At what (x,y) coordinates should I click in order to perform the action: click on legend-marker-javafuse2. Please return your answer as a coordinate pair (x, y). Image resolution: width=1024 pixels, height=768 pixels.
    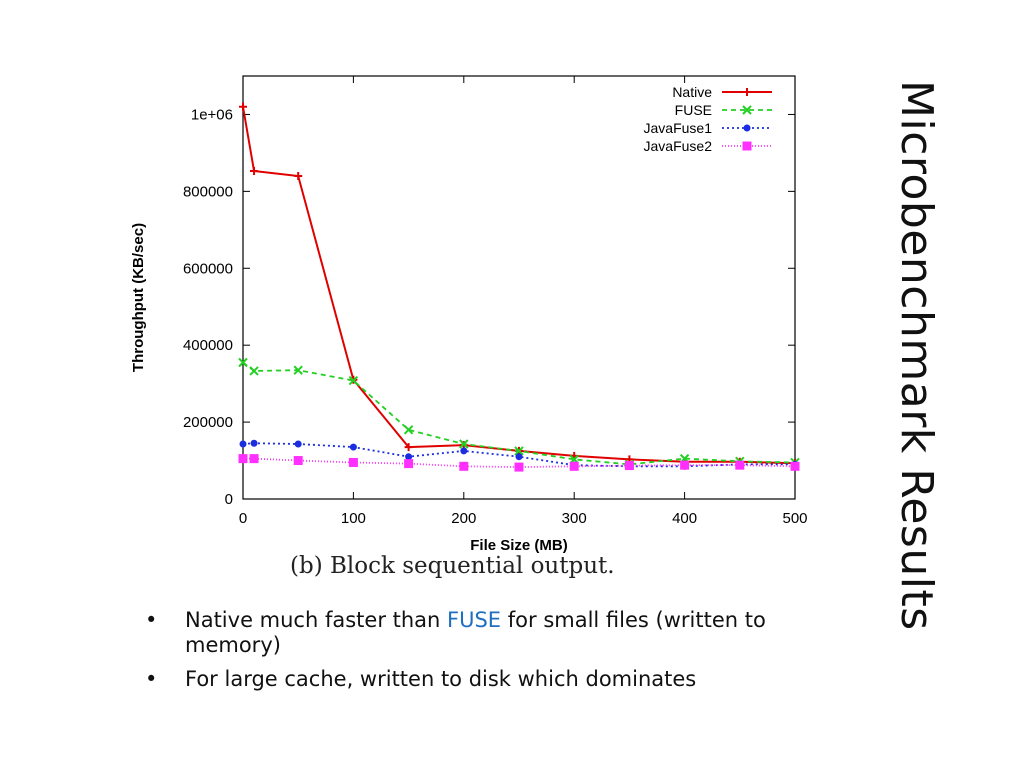
    Looking at the image, I should click on (747, 146).